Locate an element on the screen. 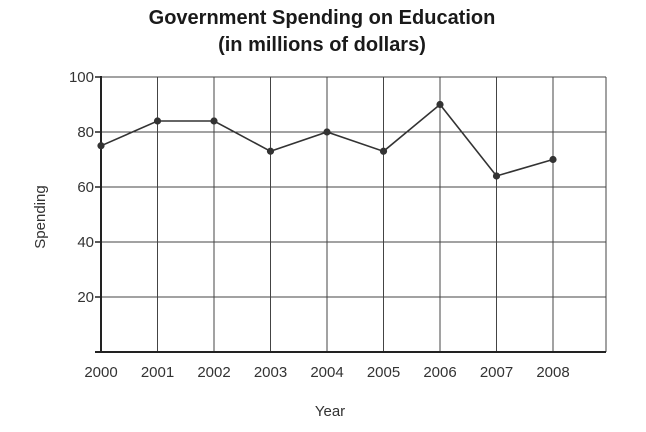 The height and width of the screenshot is (432, 646). y-tick-label: 60 is located at coordinates (85, 187).